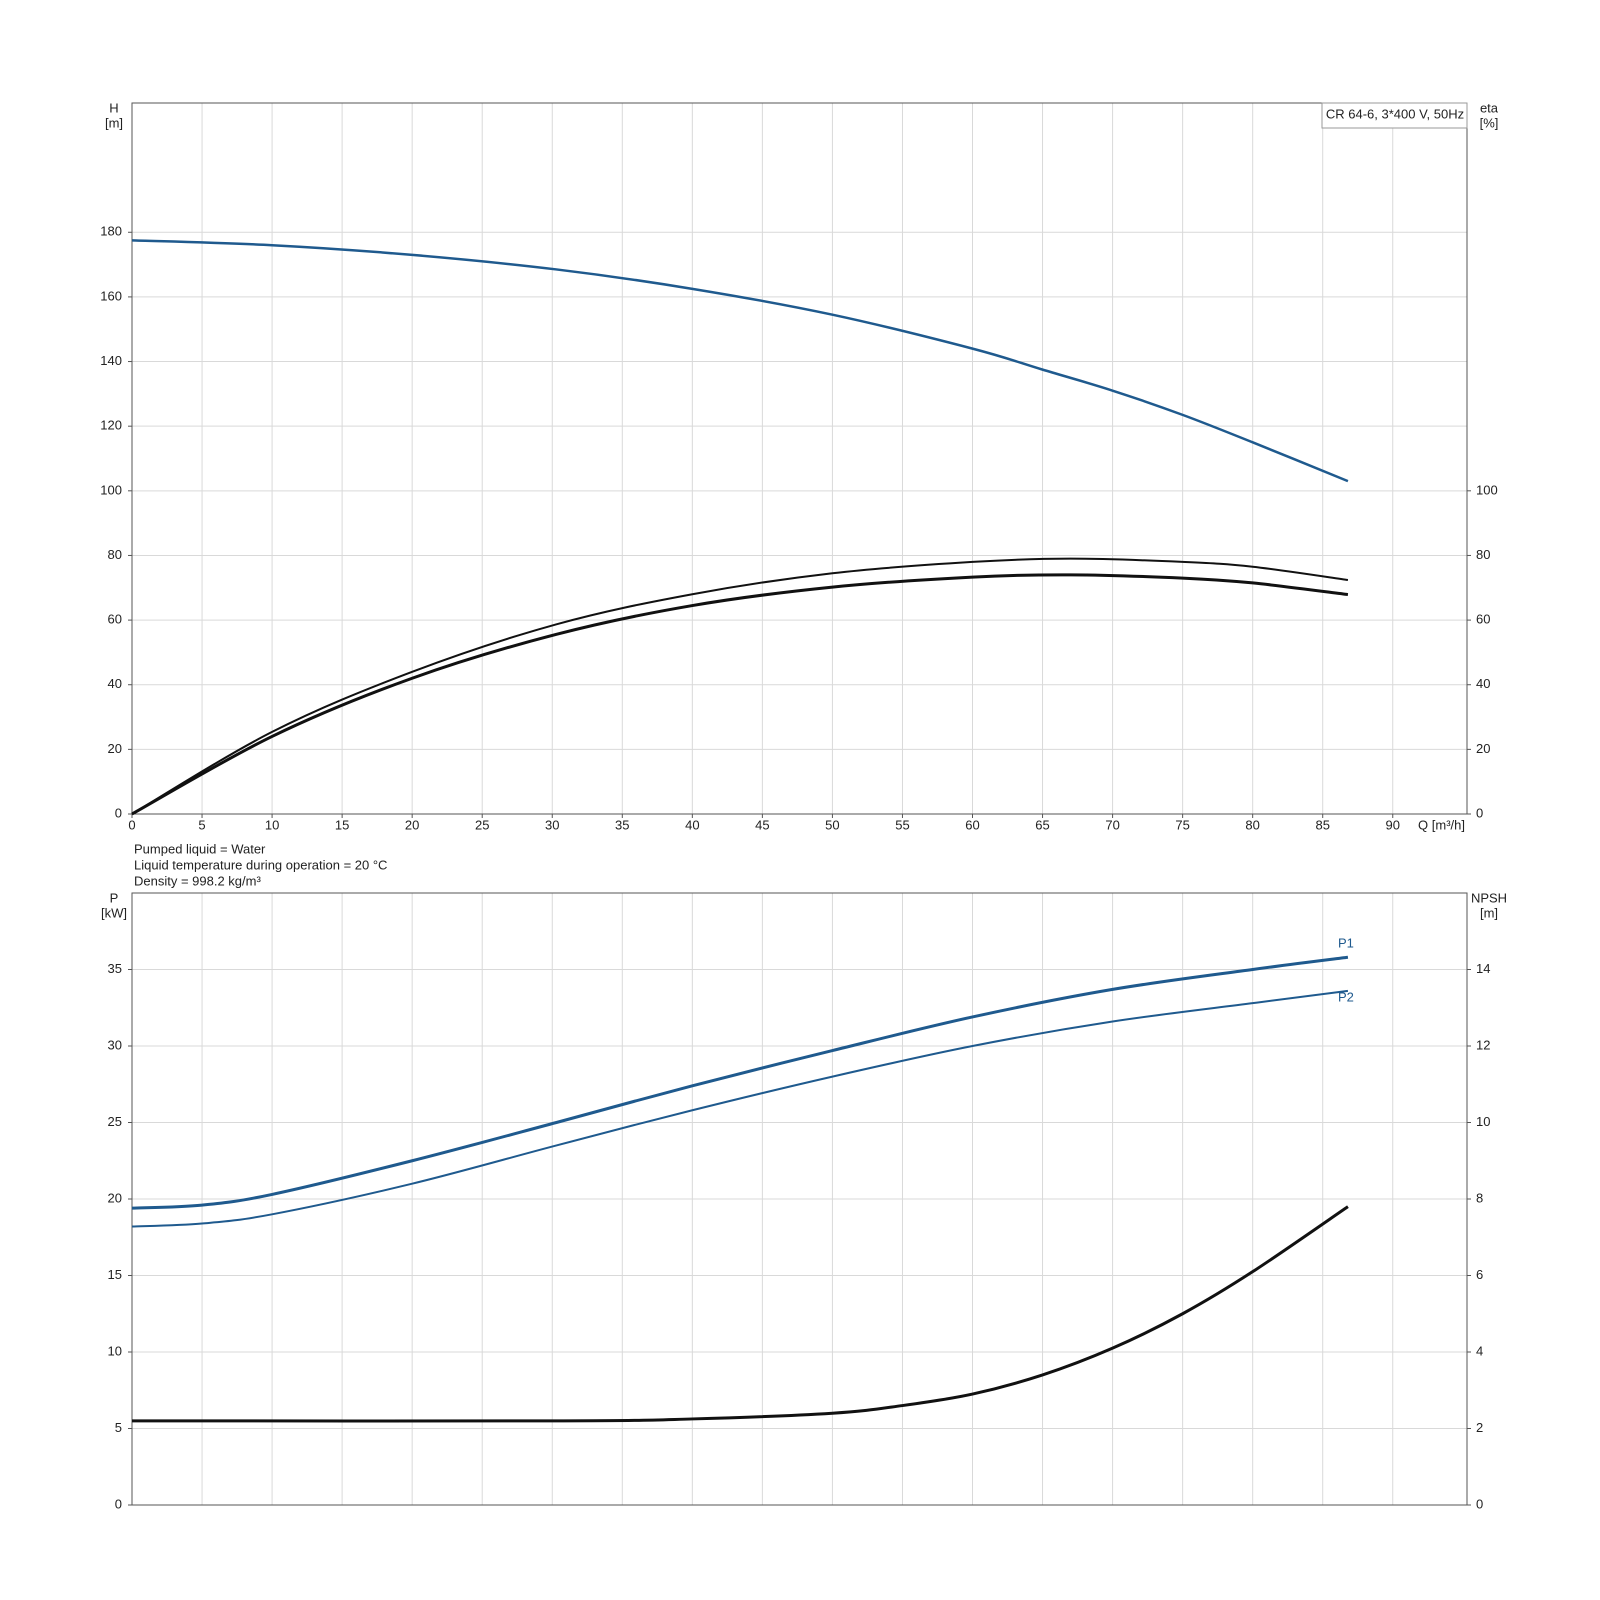 Image resolution: width=1600 pixels, height=1600 pixels. What do you see at coordinates (114, 897) in the screenshot?
I see `y-axis-label: P` at bounding box center [114, 897].